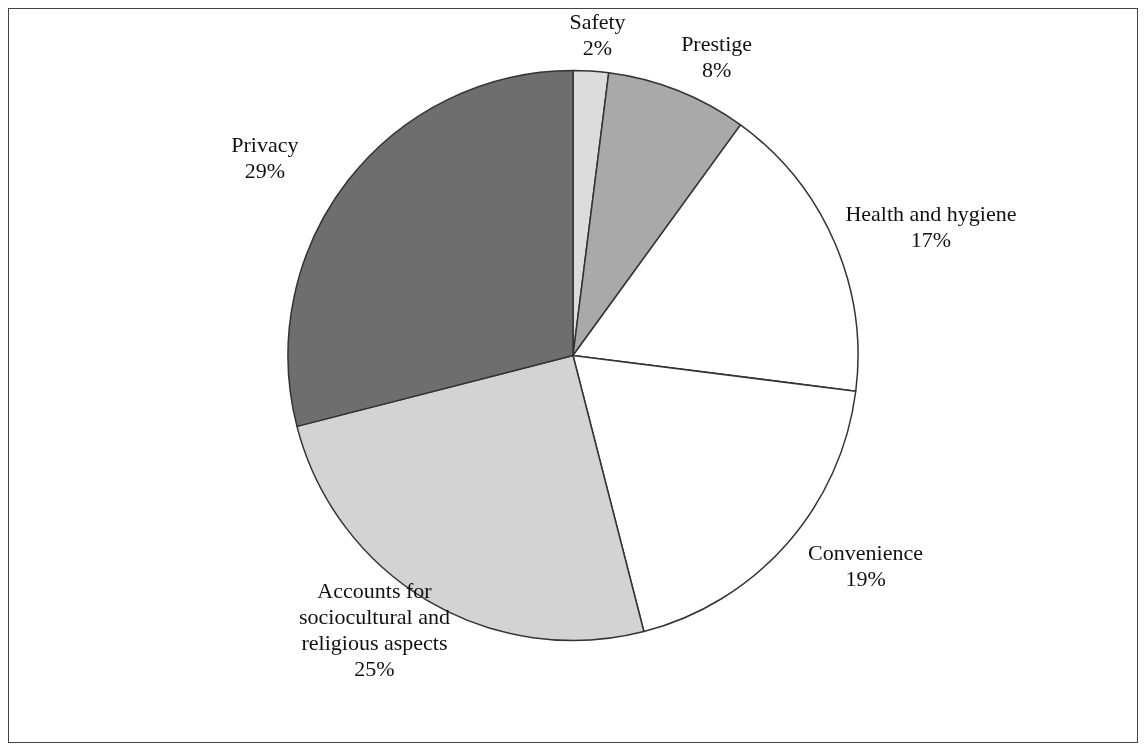 The image size is (1148, 751). What do you see at coordinates (931, 240) in the screenshot?
I see `data-label: 17%` at bounding box center [931, 240].